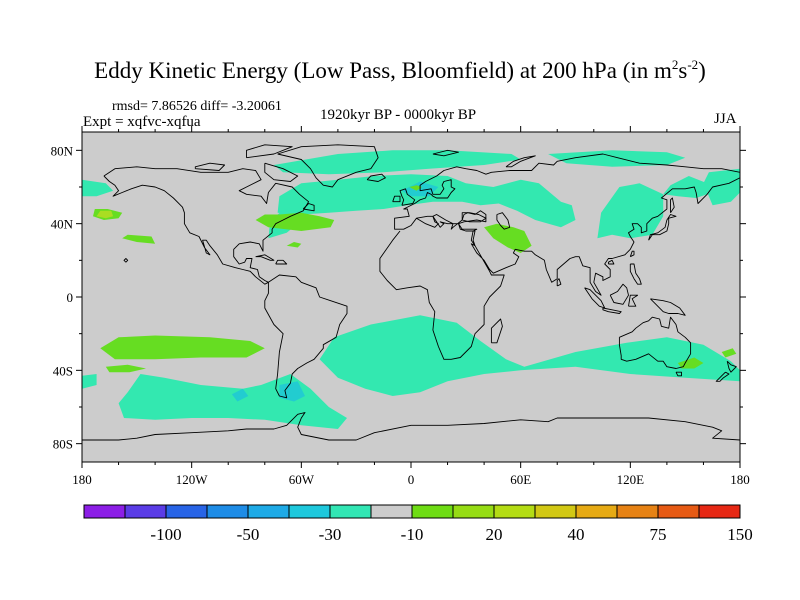 This screenshot has width=800, height=600. I want to click on coastline-novaya-zemlya, so click(520, 161).